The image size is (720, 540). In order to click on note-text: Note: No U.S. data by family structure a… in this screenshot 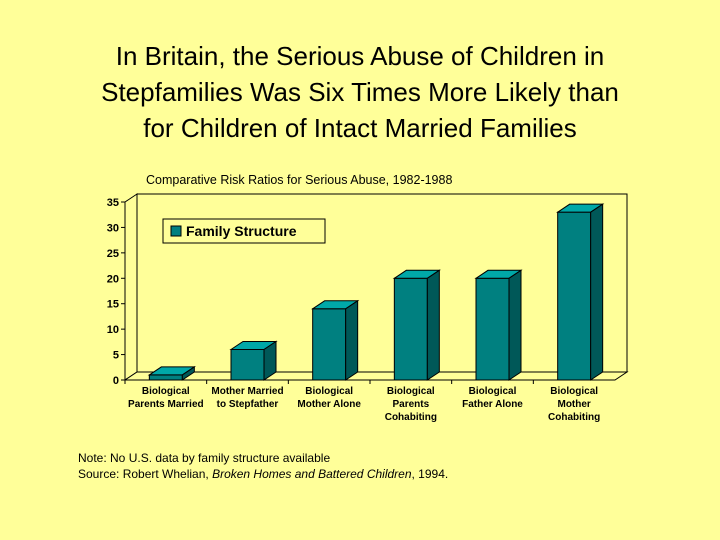, I will do `click(204, 458)`.